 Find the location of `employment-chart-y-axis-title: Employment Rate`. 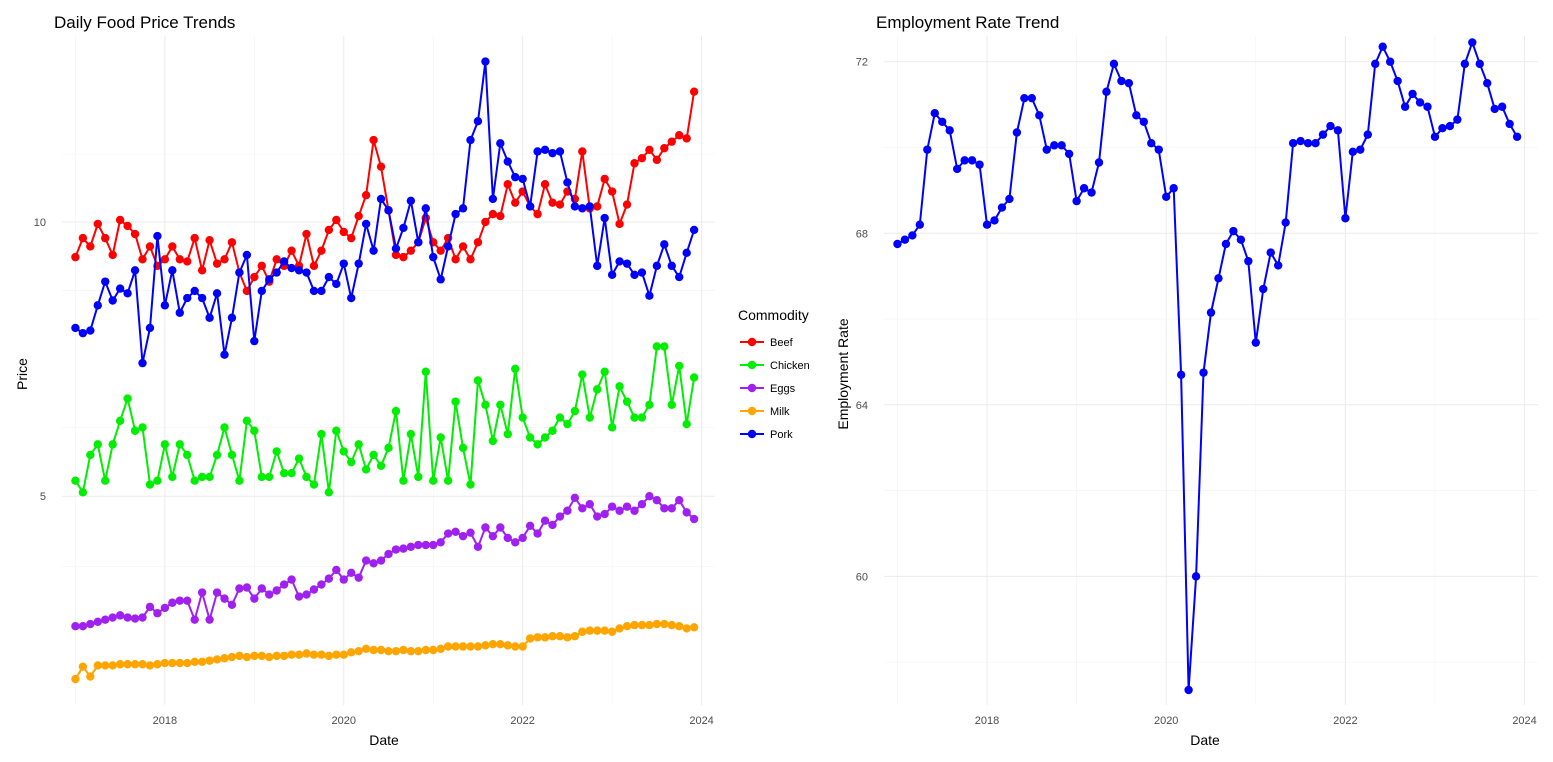

employment-chart-y-axis-title: Employment Rate is located at coordinates (843, 373).